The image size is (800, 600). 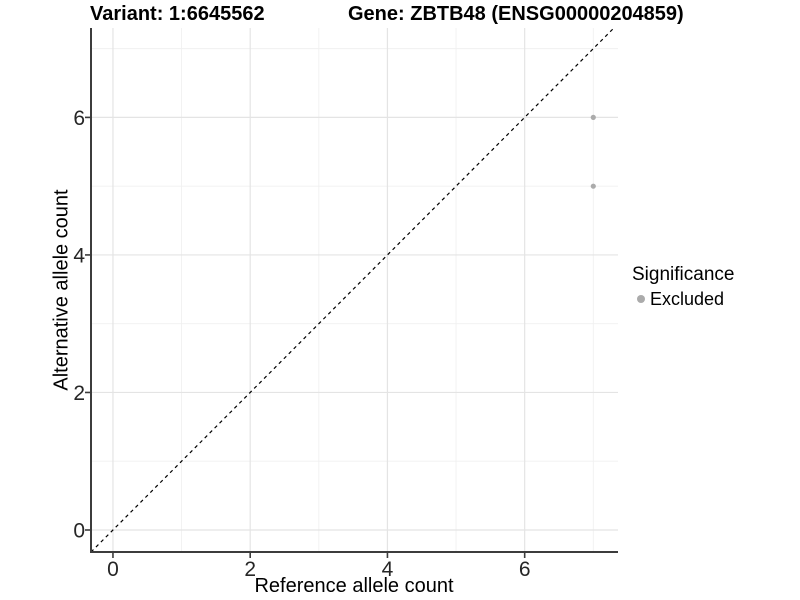 What do you see at coordinates (79, 530) in the screenshot?
I see `y-tick-label: 0` at bounding box center [79, 530].